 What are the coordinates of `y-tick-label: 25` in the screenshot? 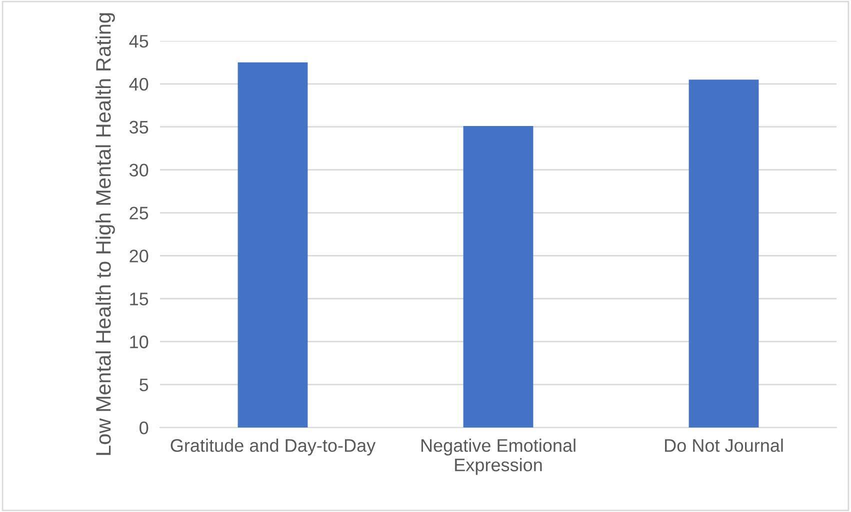 It's located at (139, 213).